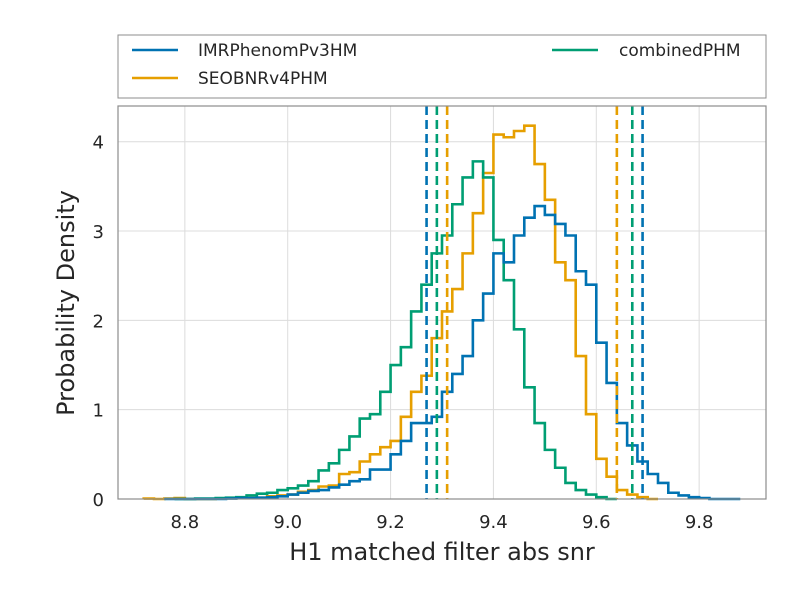 This screenshot has width=800, height=600. I want to click on y-tick-labels: 0 1 2 3 4, so click(98, 322).